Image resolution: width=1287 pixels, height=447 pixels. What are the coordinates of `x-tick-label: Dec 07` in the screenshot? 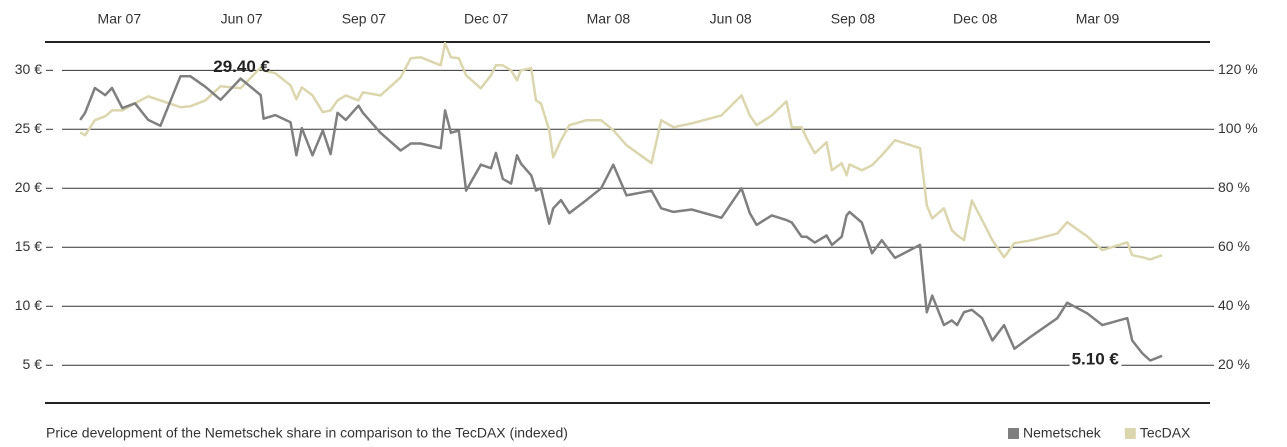 It's located at (486, 19).